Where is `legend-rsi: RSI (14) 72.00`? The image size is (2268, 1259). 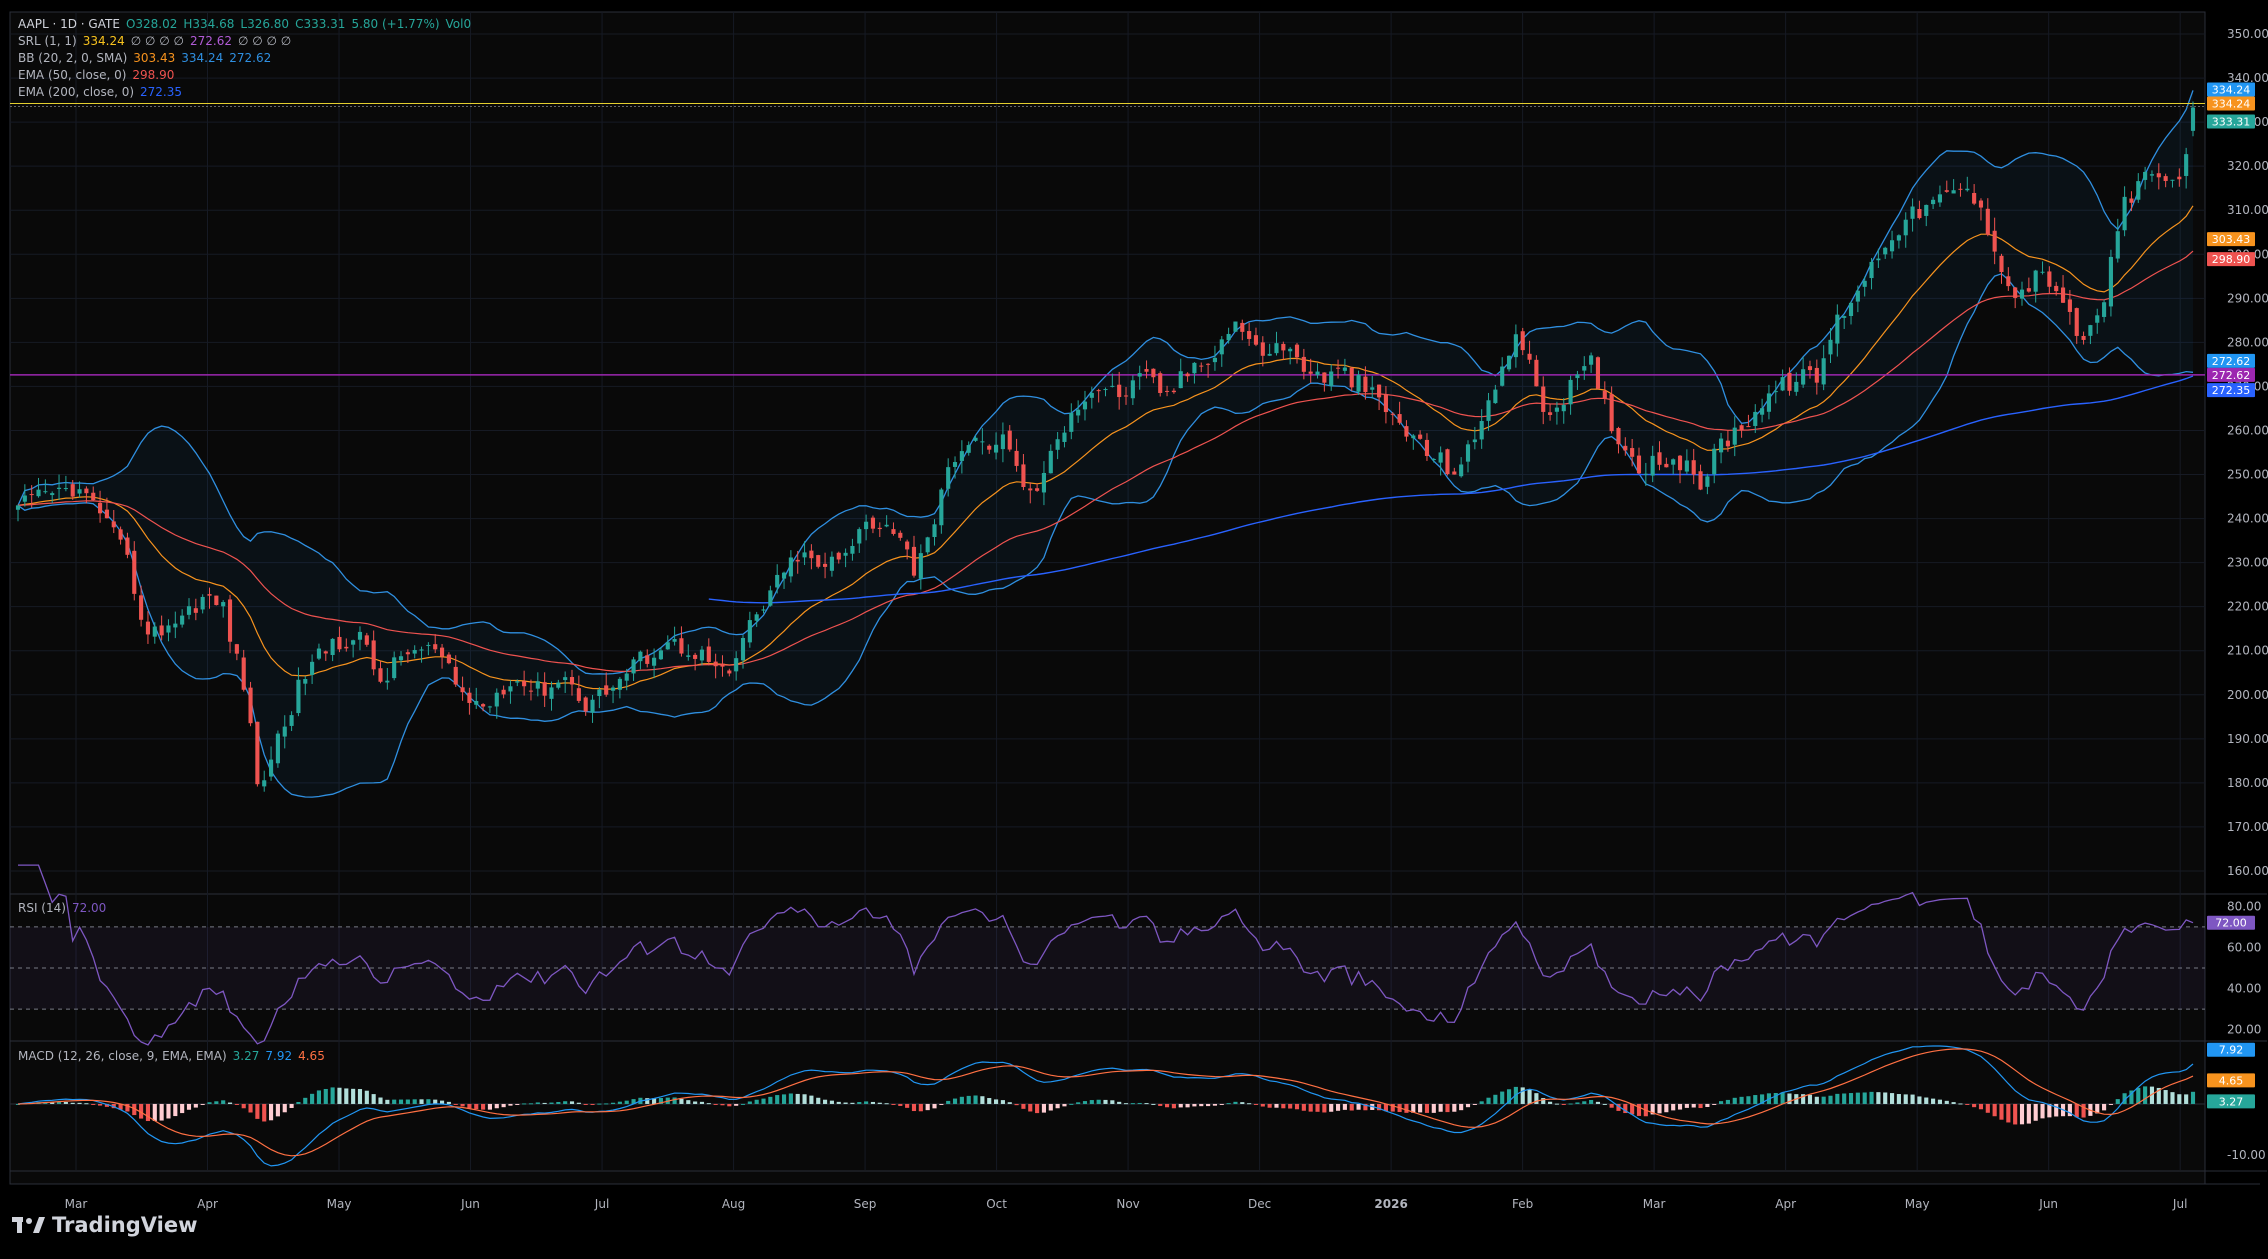
legend-rsi: RSI (14) 72.00 is located at coordinates (62, 908).